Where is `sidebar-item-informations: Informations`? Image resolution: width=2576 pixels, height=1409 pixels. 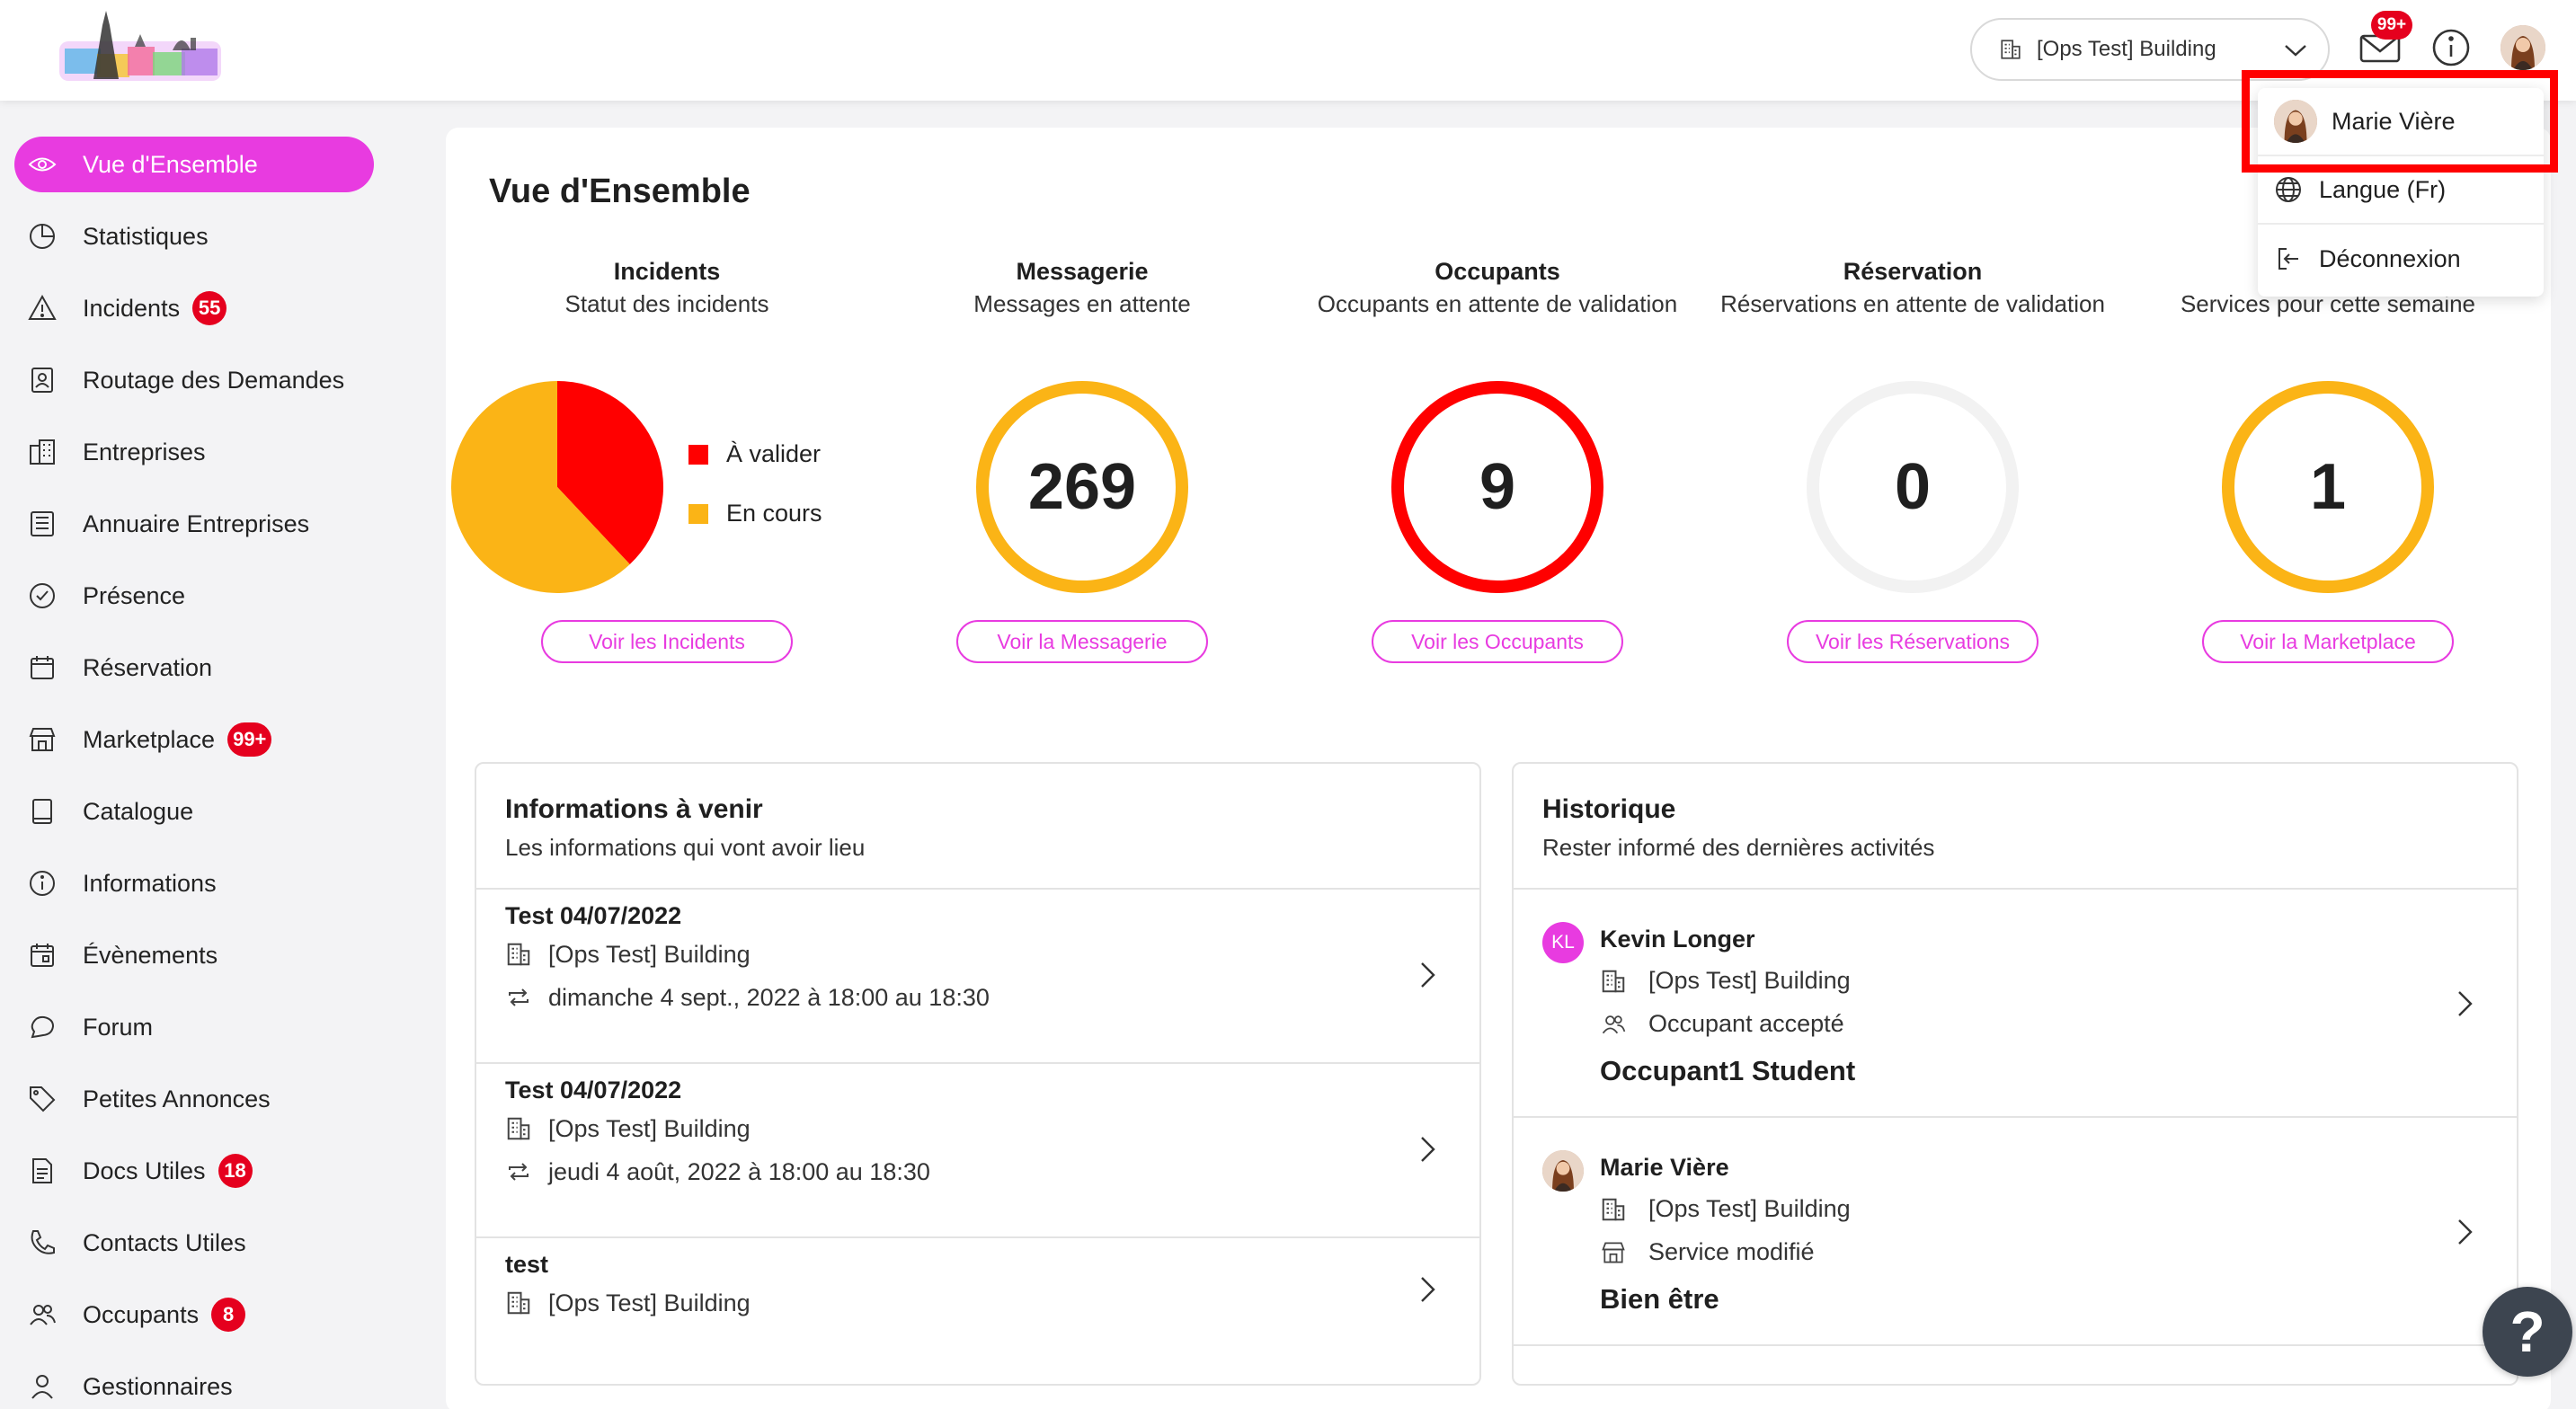 sidebar-item-informations: Informations is located at coordinates (194, 883).